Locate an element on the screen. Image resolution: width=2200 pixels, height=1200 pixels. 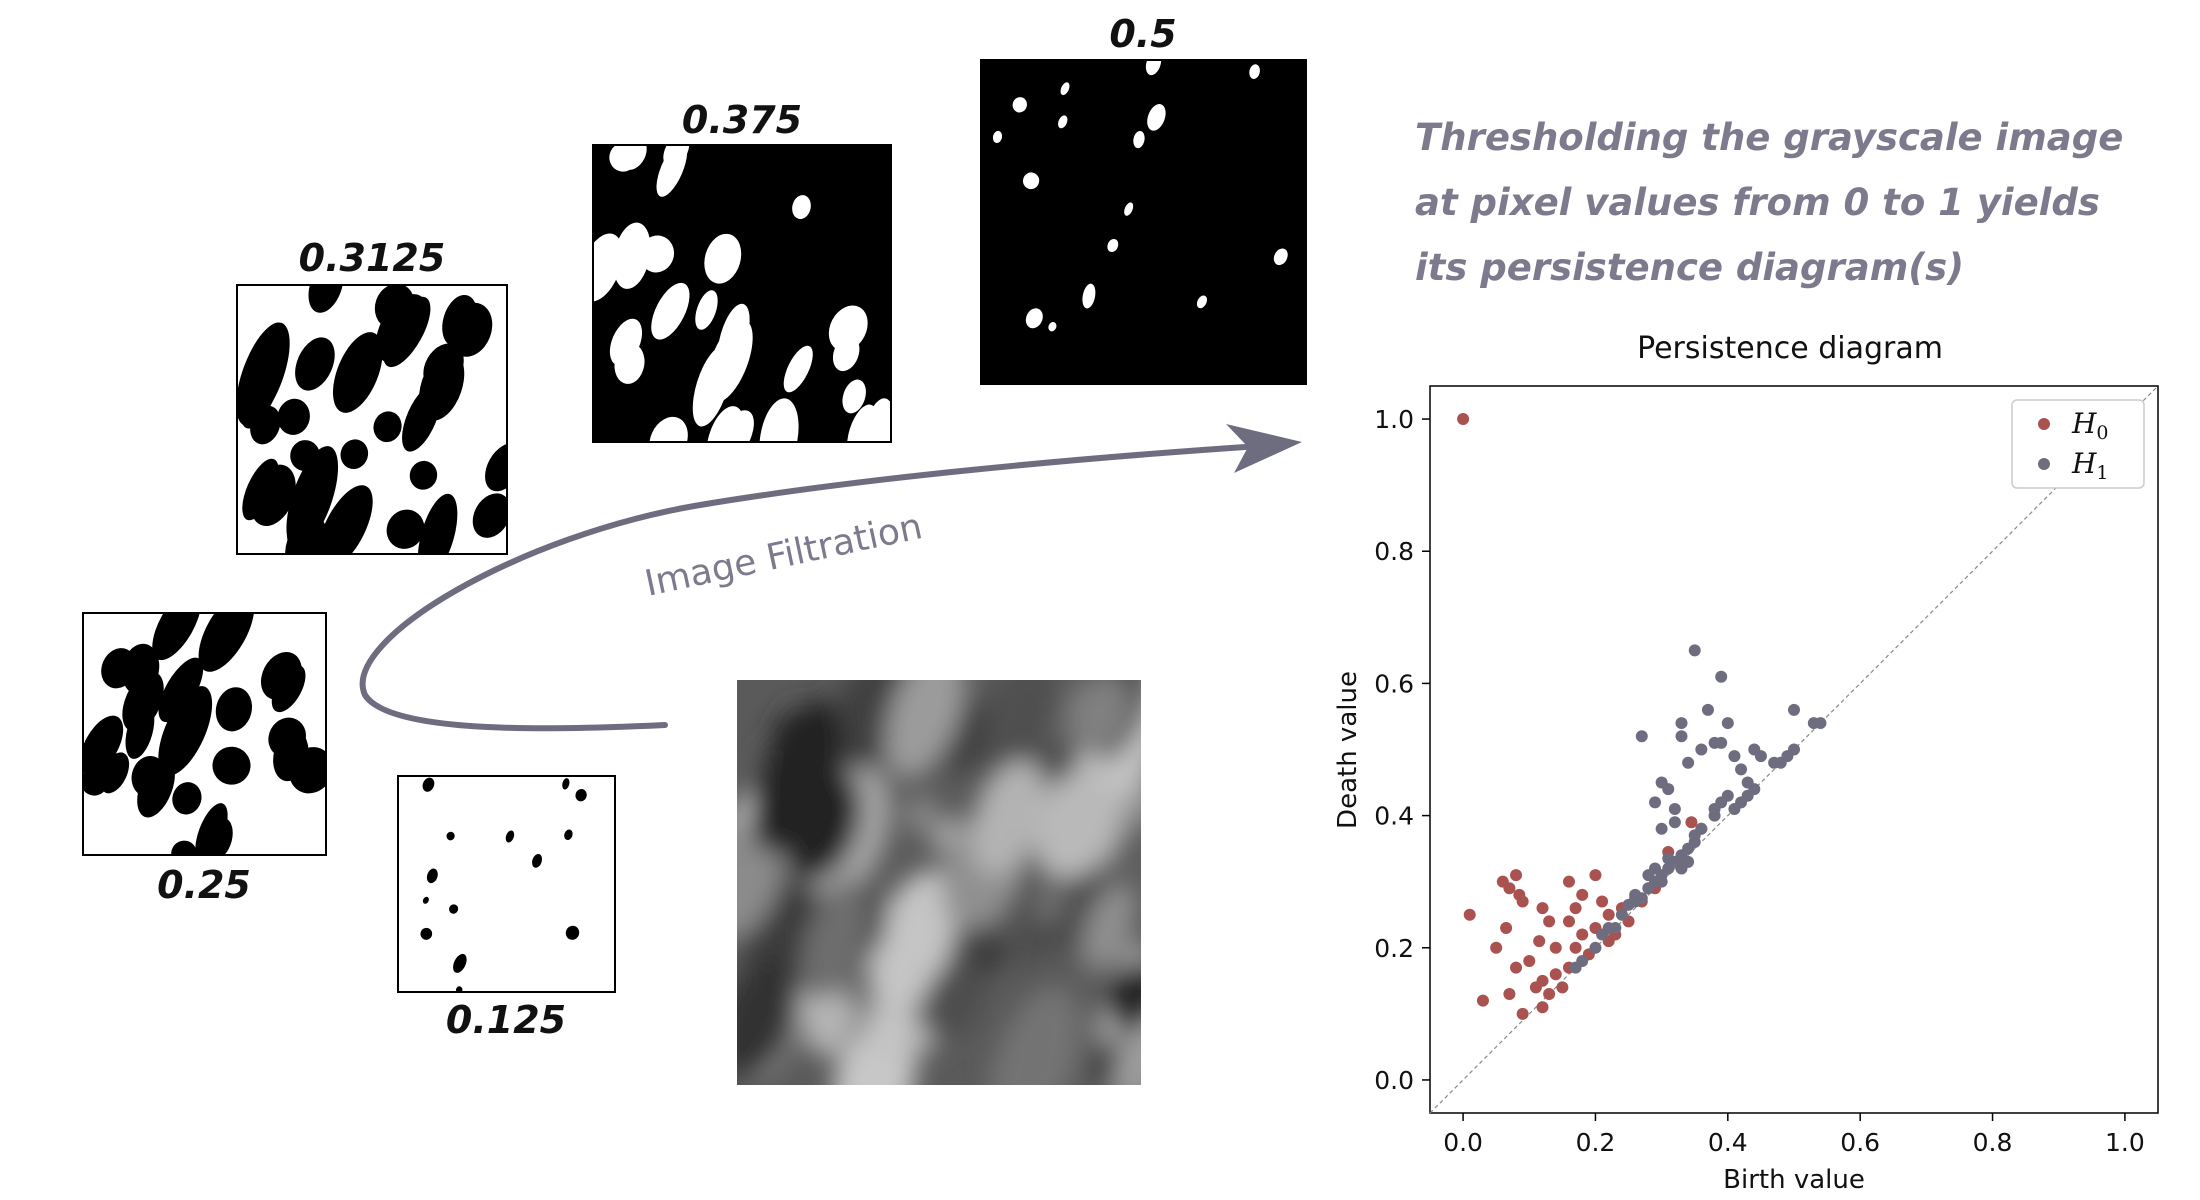
threshold-label-05: 0.5 is located at coordinates (1143, 34).